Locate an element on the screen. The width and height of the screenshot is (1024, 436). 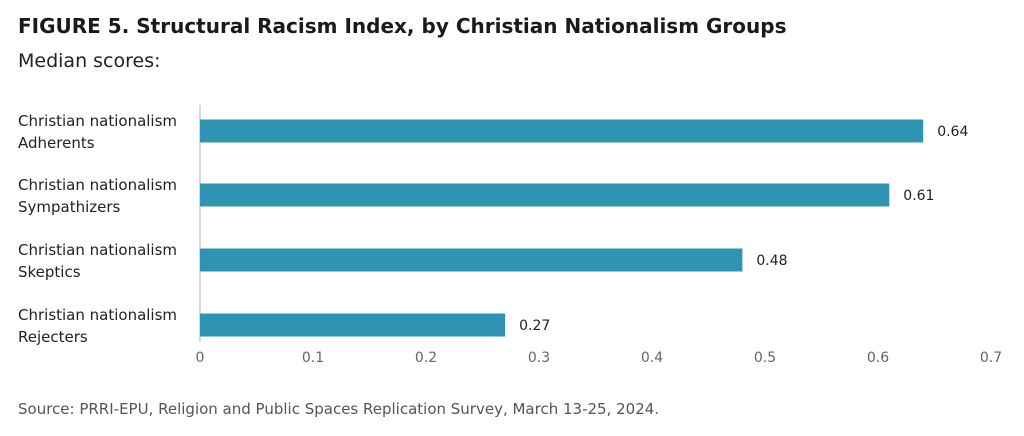
chart-subtitle: Median scores: is located at coordinates (89, 61).